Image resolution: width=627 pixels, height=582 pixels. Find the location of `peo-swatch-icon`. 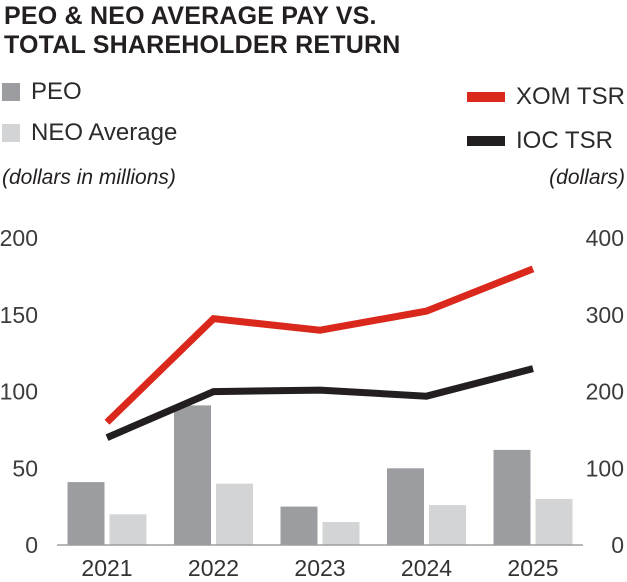

peo-swatch-icon is located at coordinates (11, 92).